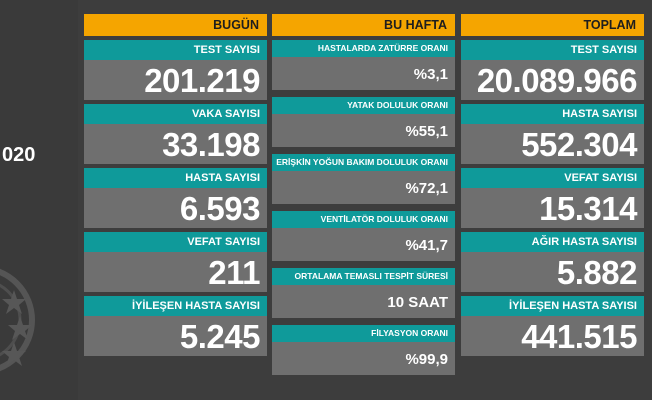 This screenshot has width=652, height=400. I want to click on stat-card-week-pneumonia-rate: HASTALARDA ZATÜRRE ORANI %3,1, so click(363, 65).